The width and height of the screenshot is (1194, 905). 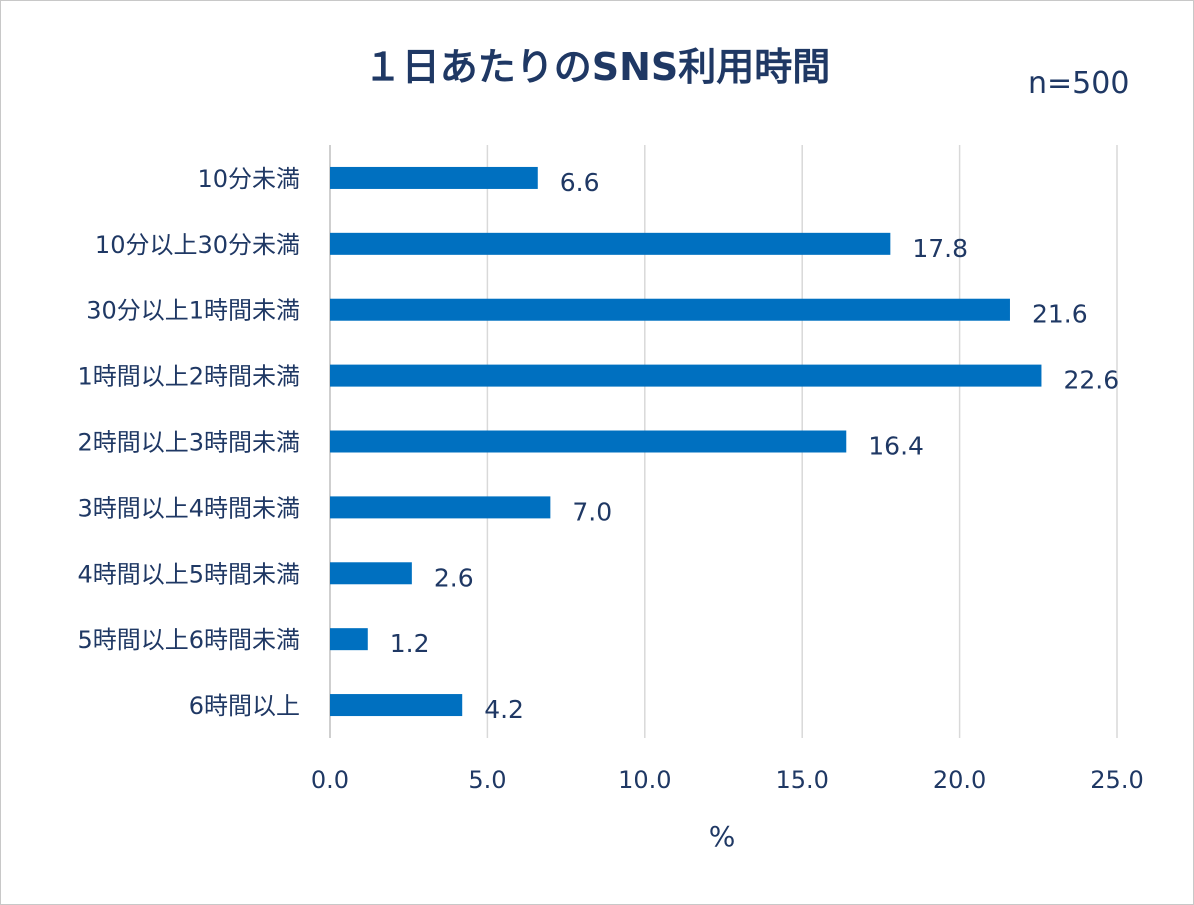 What do you see at coordinates (188, 640) in the screenshot?
I see `category-label: 5時間以上6時間未満` at bounding box center [188, 640].